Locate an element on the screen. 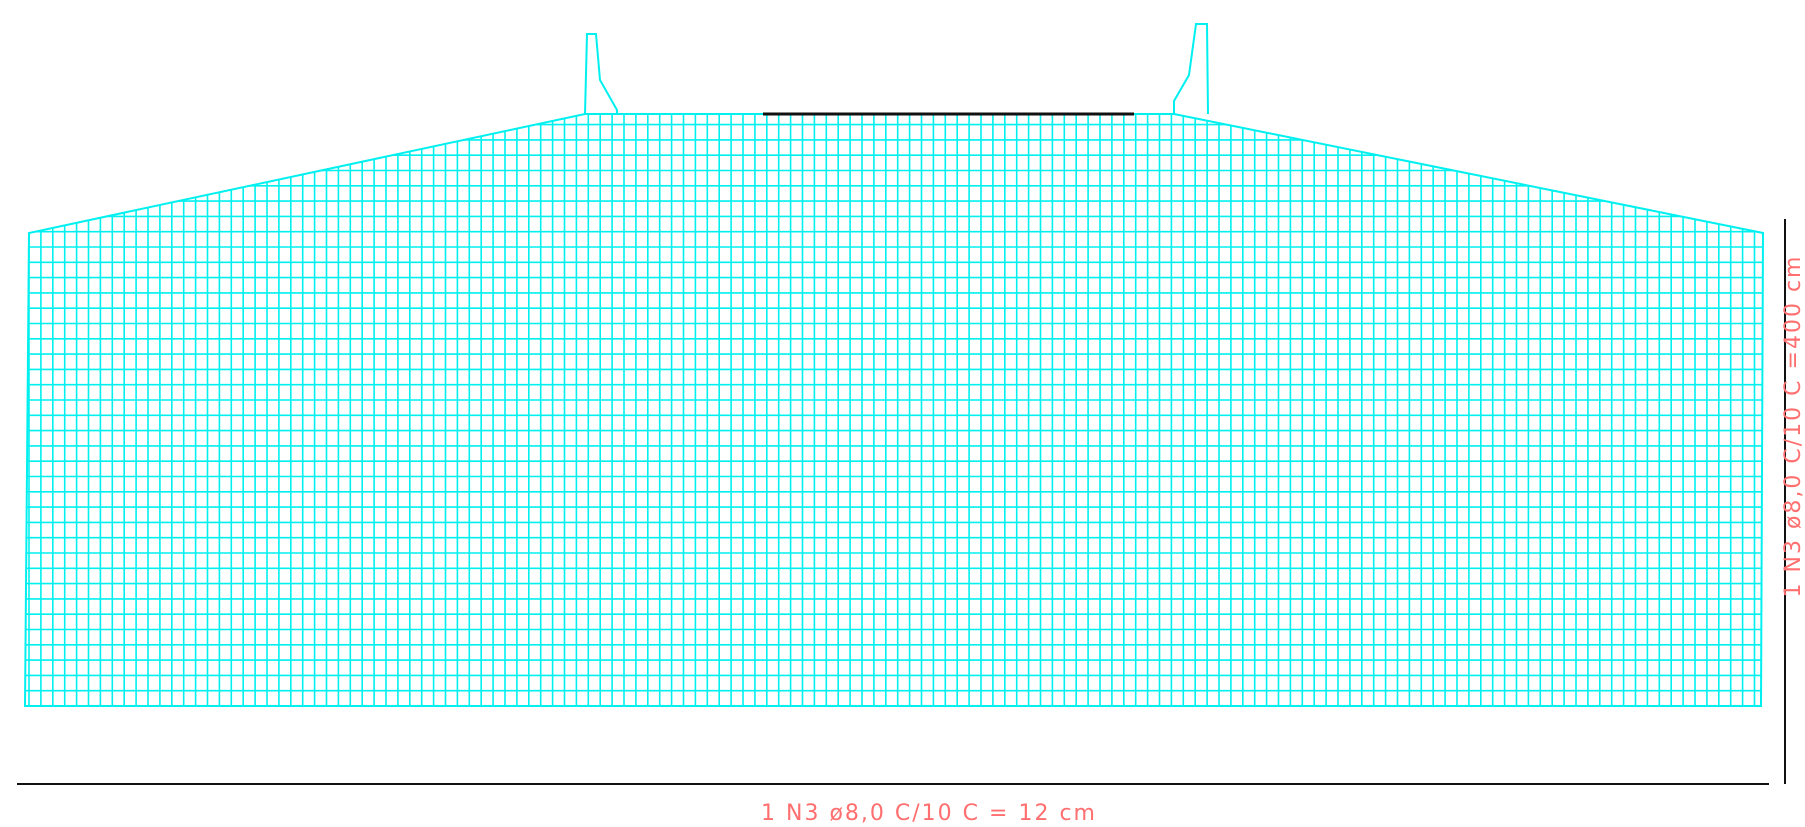  right-bar-label: 1 N3 ø8,0 C/10 C =400 cm is located at coordinates (1793, 426).